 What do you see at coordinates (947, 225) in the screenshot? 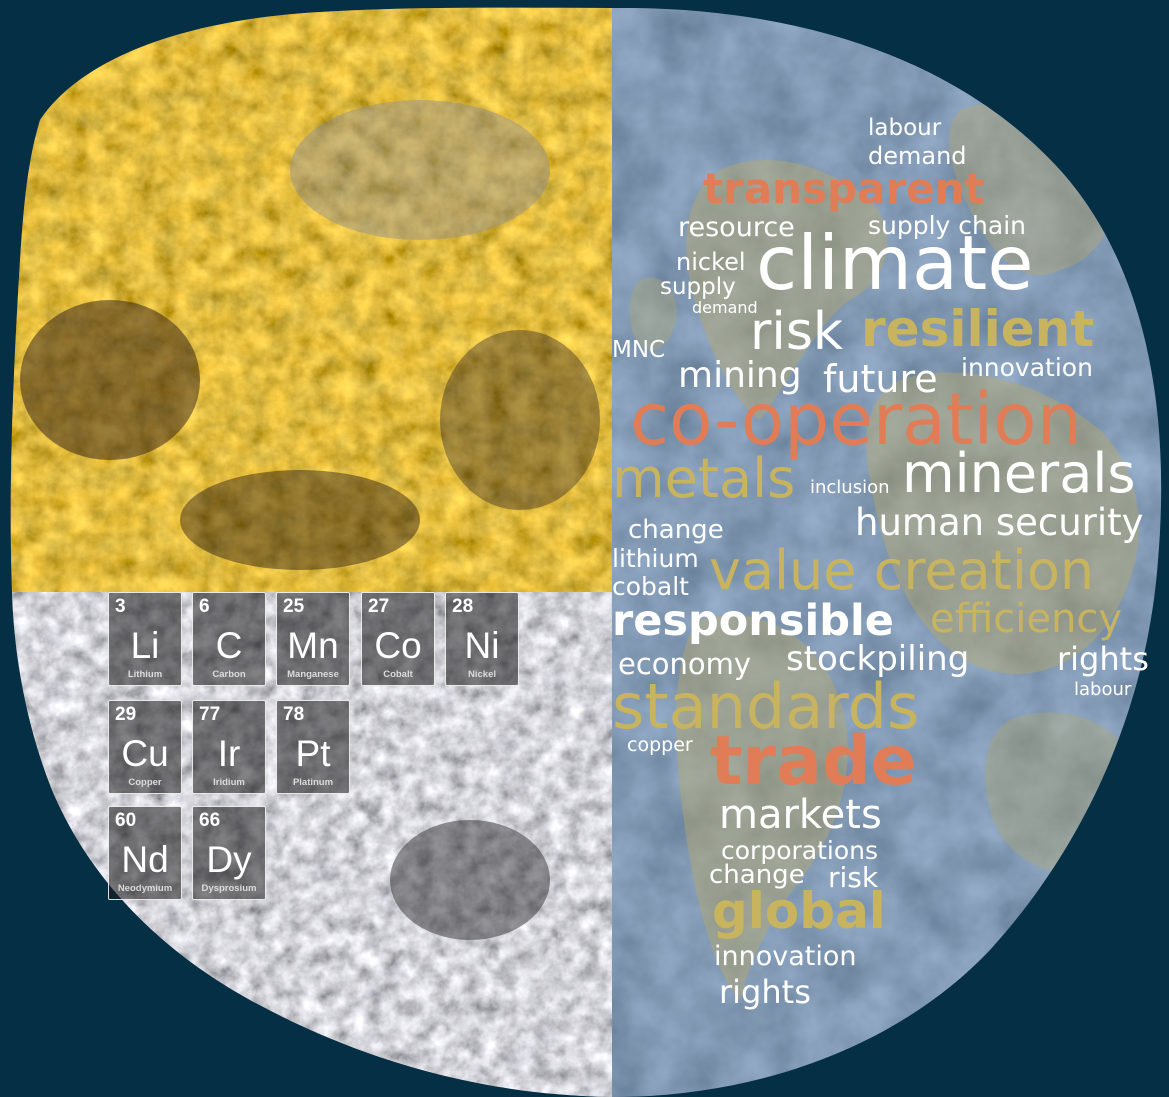
I see `word-supply-chain: supply chain` at bounding box center [947, 225].